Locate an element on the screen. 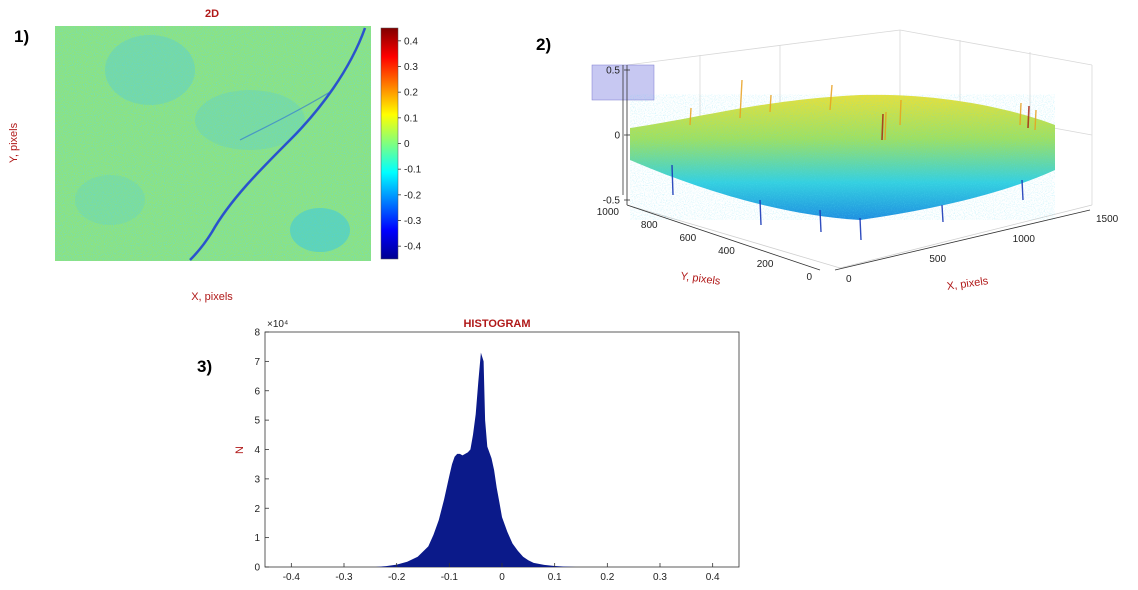  colorbar-tick-label: 0.1 is located at coordinates (411, 118).